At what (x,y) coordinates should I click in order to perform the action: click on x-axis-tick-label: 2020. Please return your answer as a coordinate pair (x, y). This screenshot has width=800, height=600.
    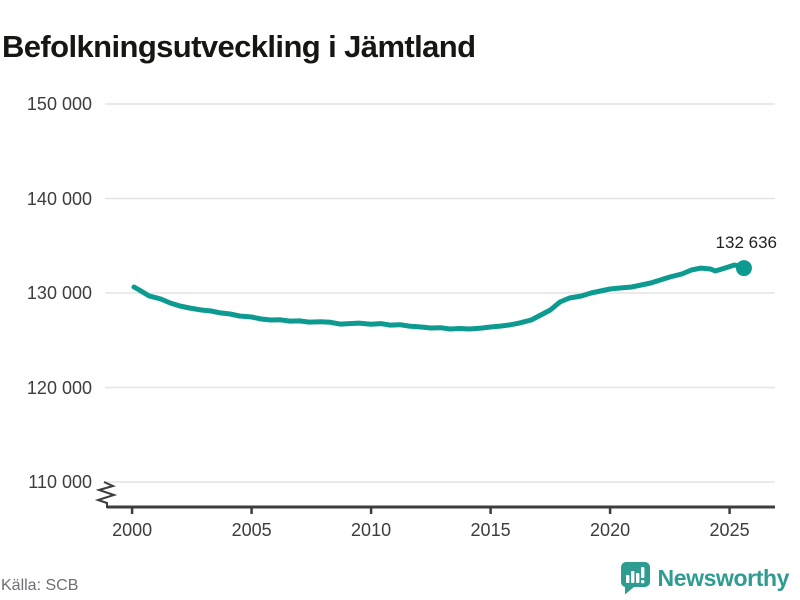
    Looking at the image, I should click on (610, 530).